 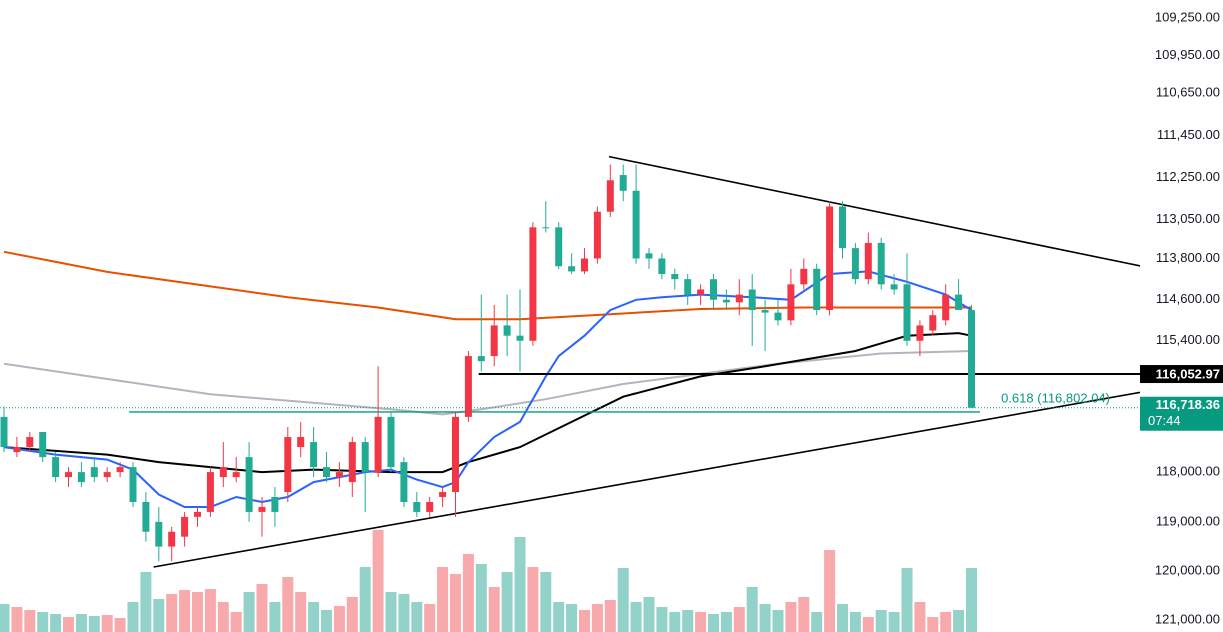 I want to click on last-price-tag, so click(x=1181, y=413).